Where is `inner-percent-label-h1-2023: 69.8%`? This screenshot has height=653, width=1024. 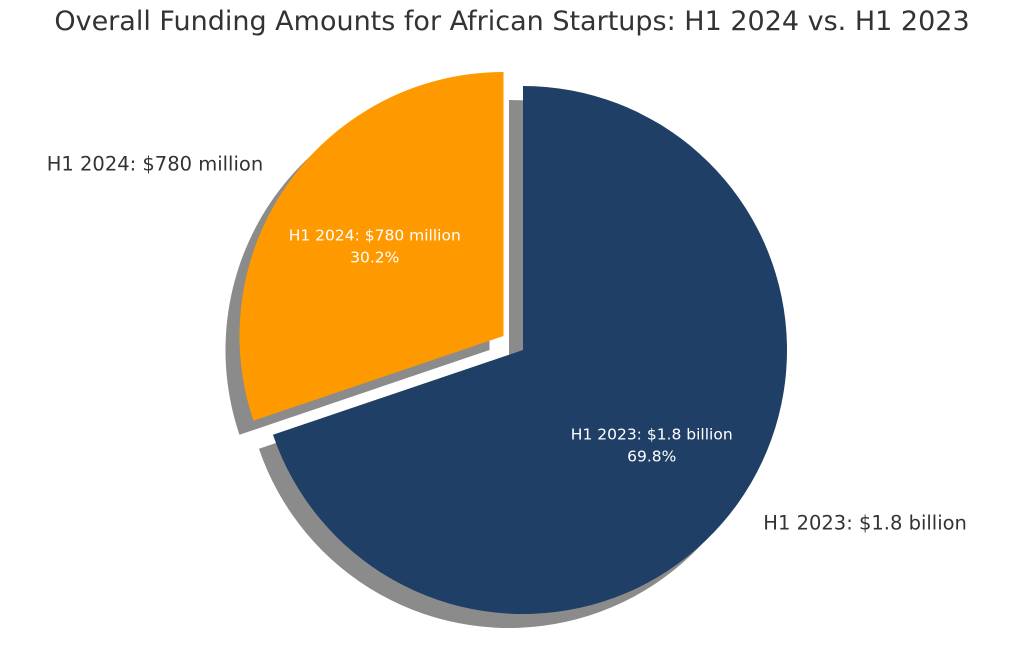
inner-percent-label-h1-2023: 69.8% is located at coordinates (651, 456).